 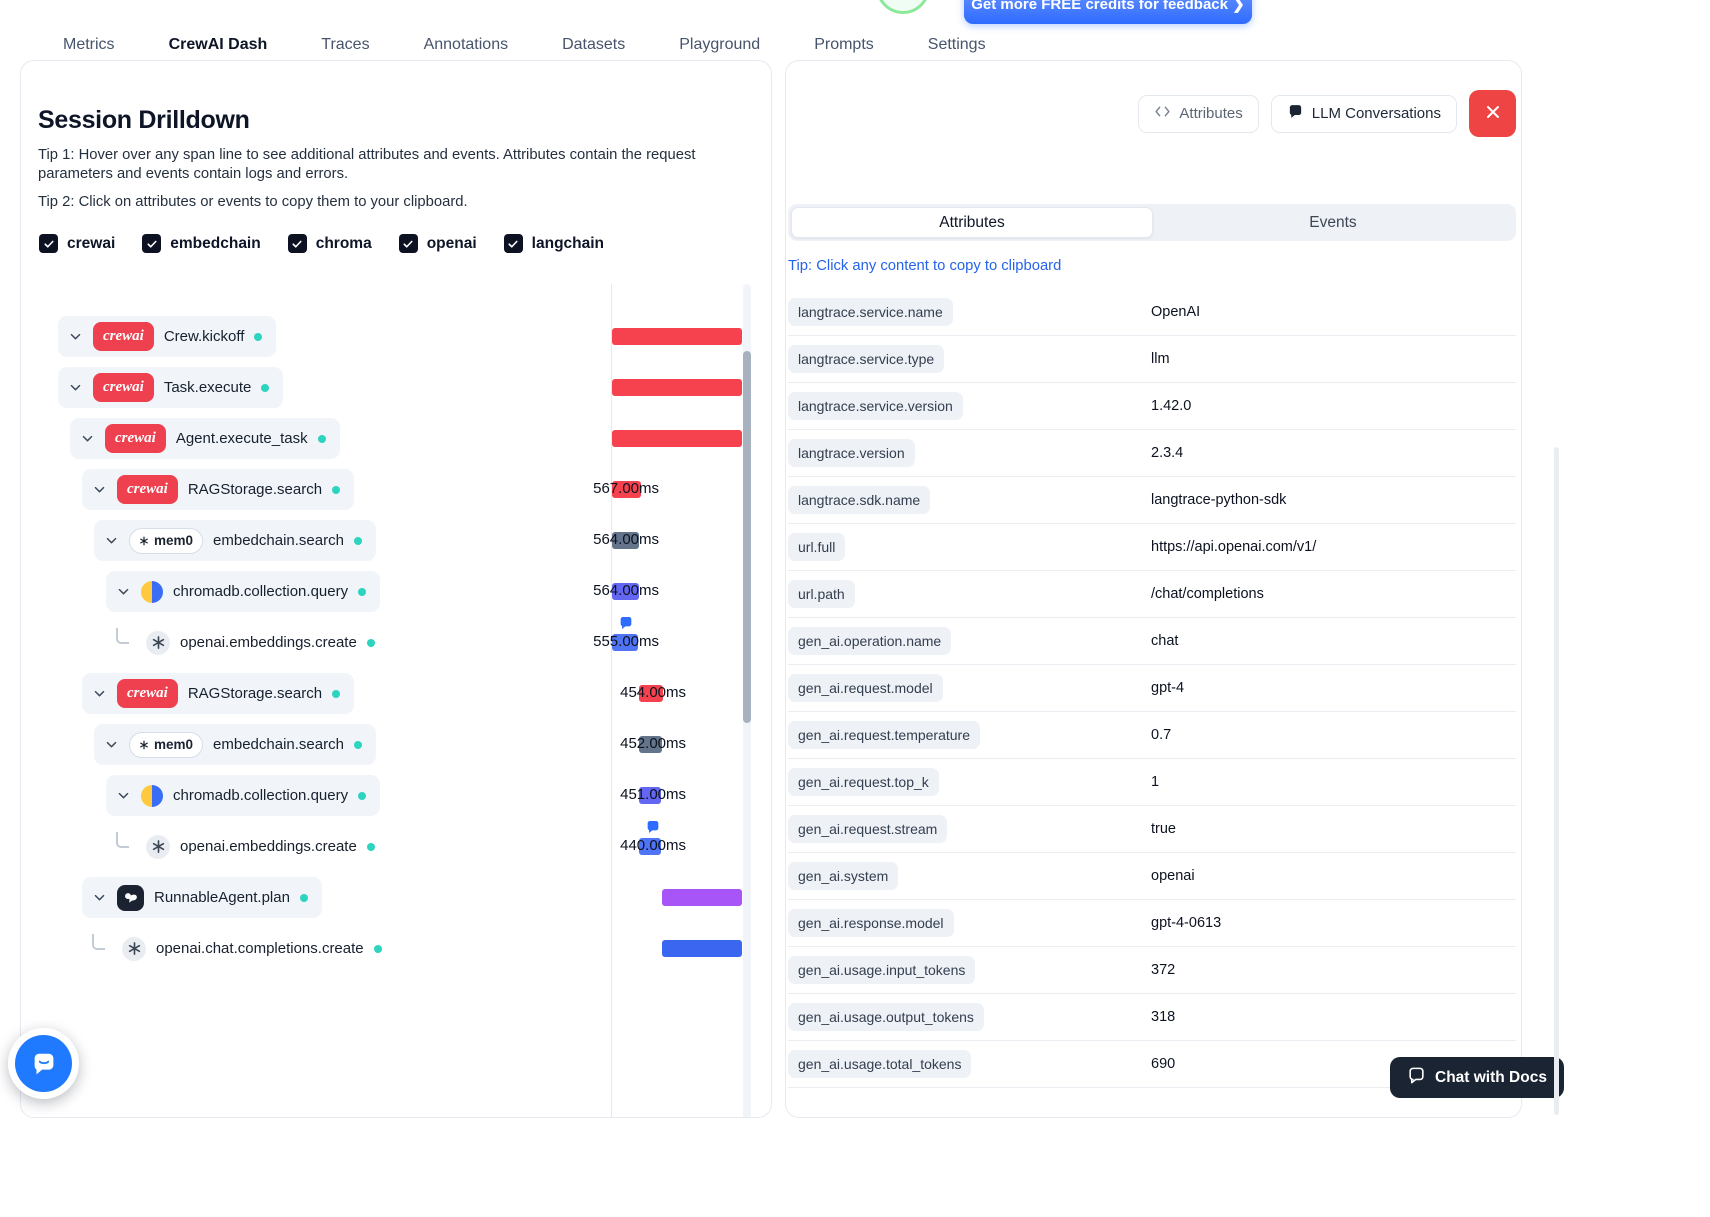 I want to click on attribute-value: gpt-4-0613, so click(x=1186, y=923).